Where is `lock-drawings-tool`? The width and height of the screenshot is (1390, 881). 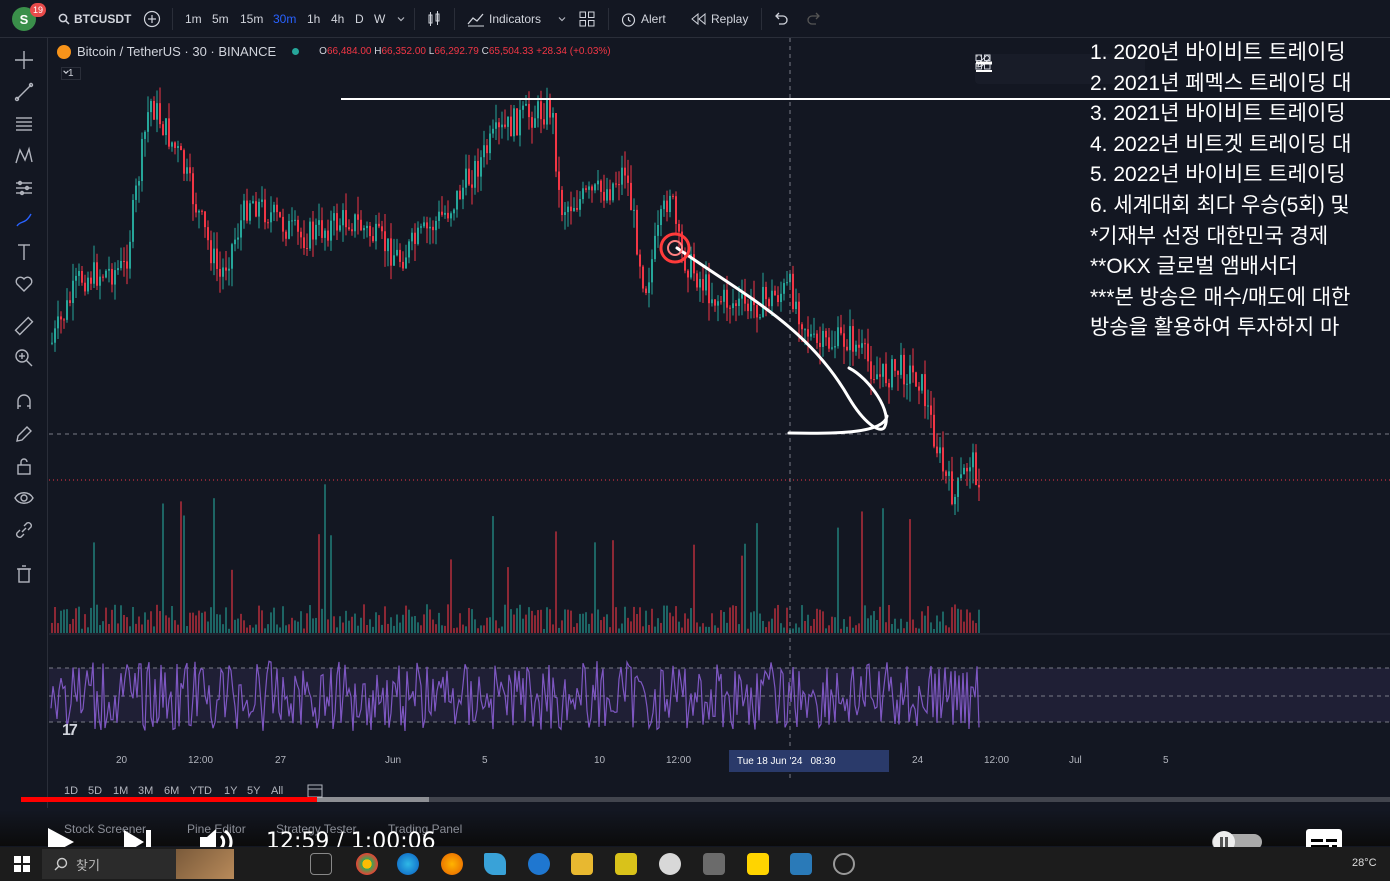
lock-drawings-tool is located at coordinates (24, 466).